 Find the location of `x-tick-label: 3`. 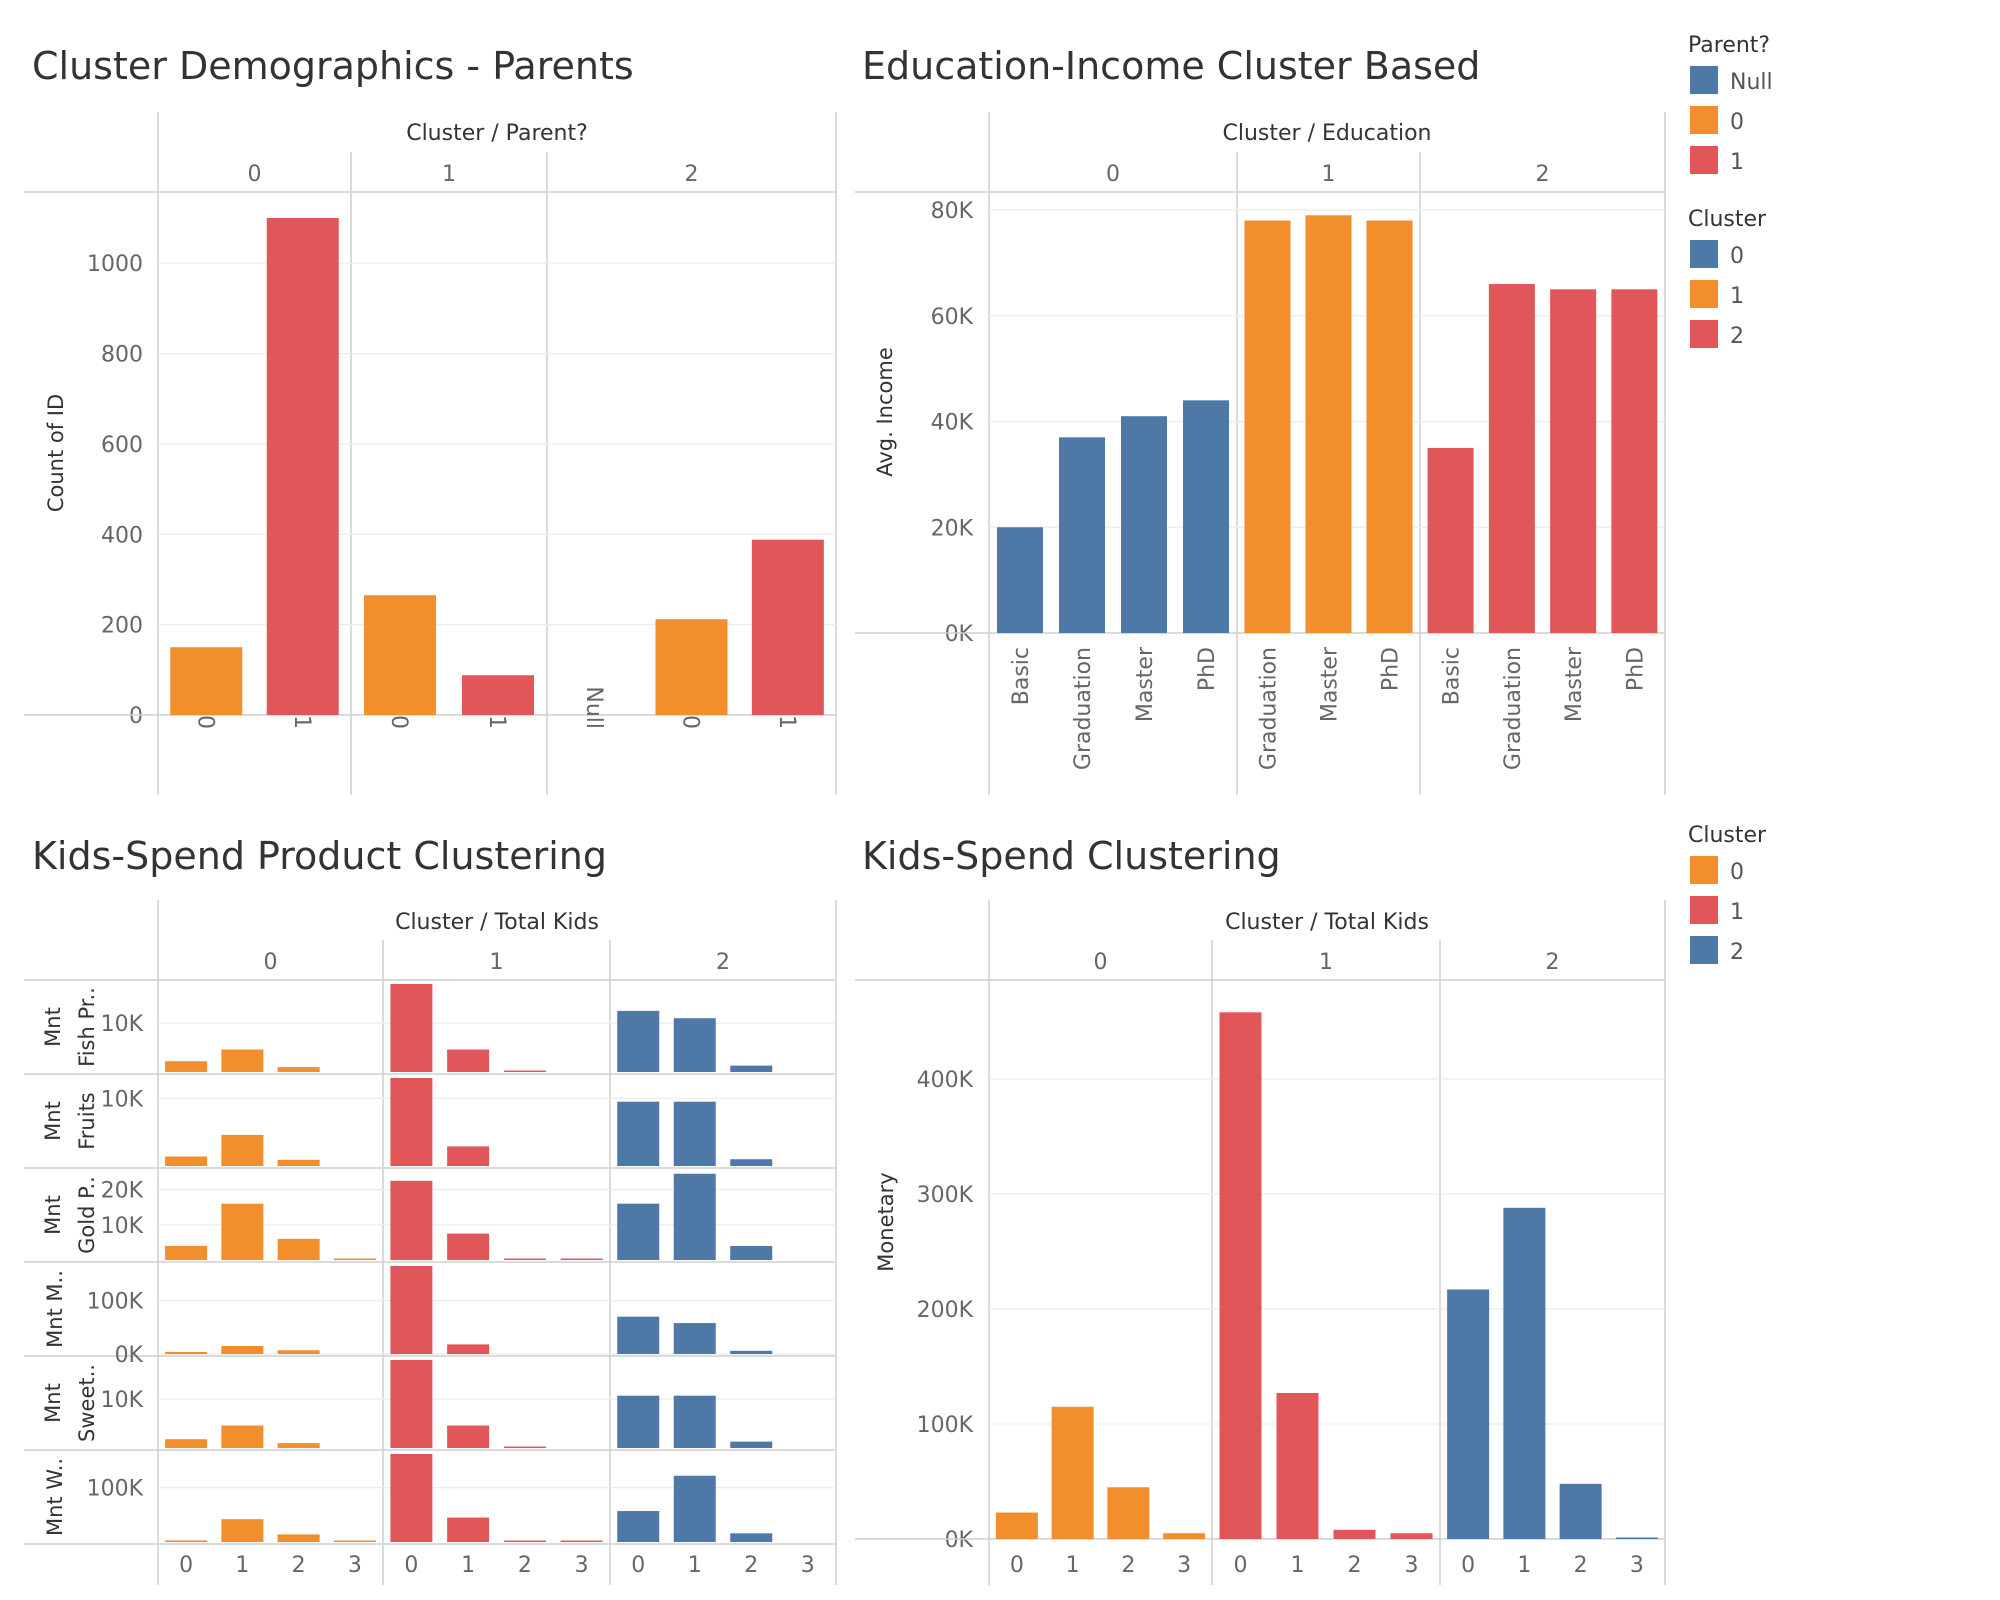

x-tick-label: 3 is located at coordinates (582, 1565).